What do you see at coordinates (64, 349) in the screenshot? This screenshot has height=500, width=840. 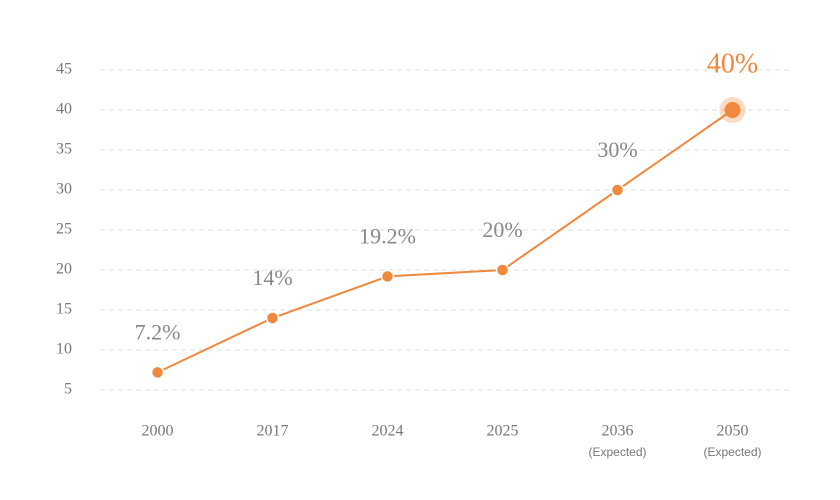 I see `y-tick-label: 10` at bounding box center [64, 349].